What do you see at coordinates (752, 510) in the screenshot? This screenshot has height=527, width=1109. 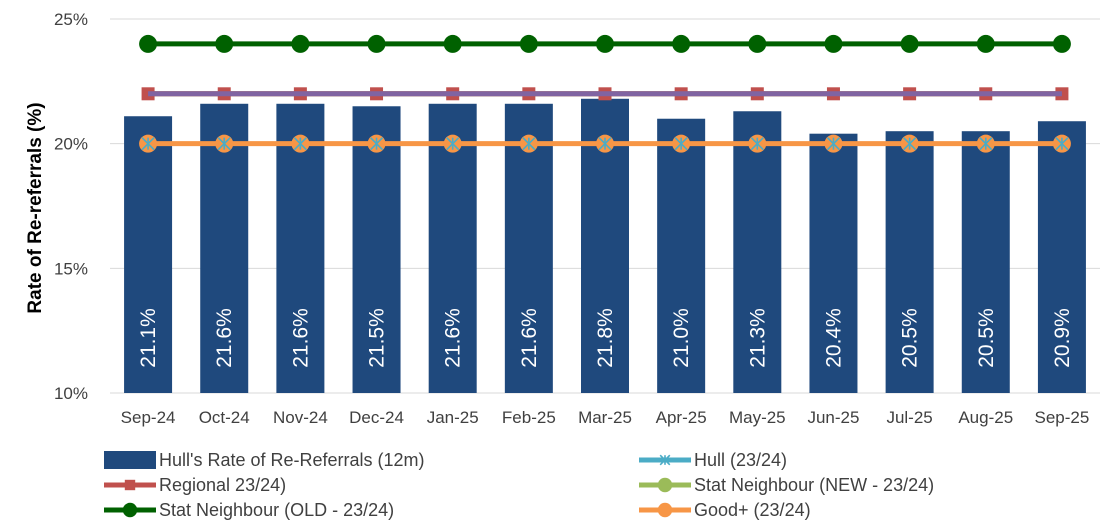 I see `legend-label: Good+ (23/24)` at bounding box center [752, 510].